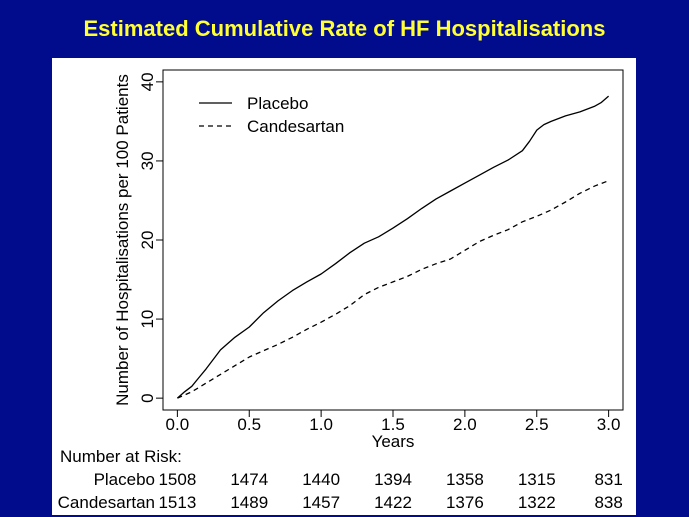 The image size is (689, 517). I want to click on x-tick-label-0.0: 0.0, so click(178, 424).